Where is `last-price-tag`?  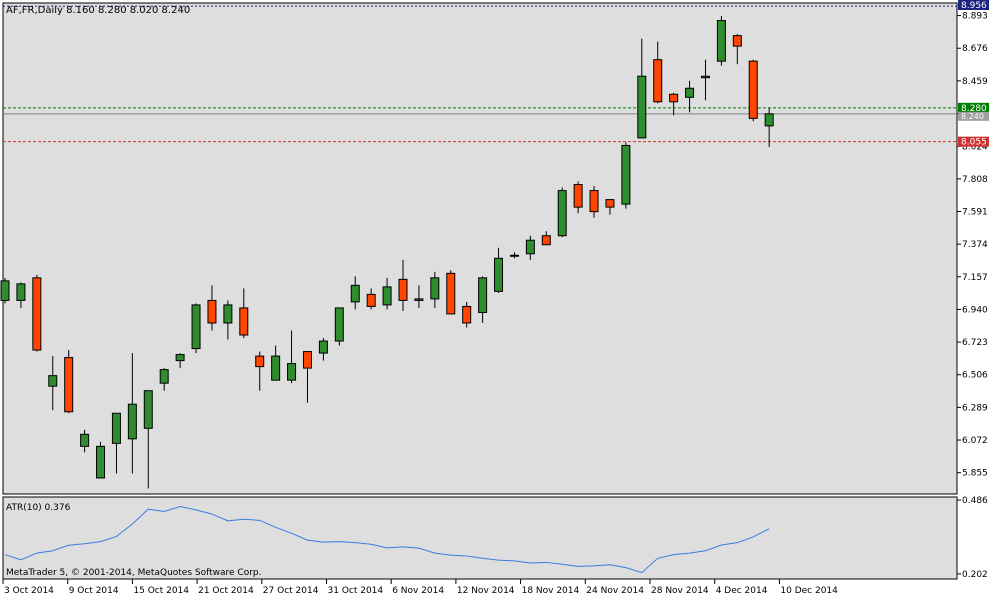
last-price-tag is located at coordinates (973, 116).